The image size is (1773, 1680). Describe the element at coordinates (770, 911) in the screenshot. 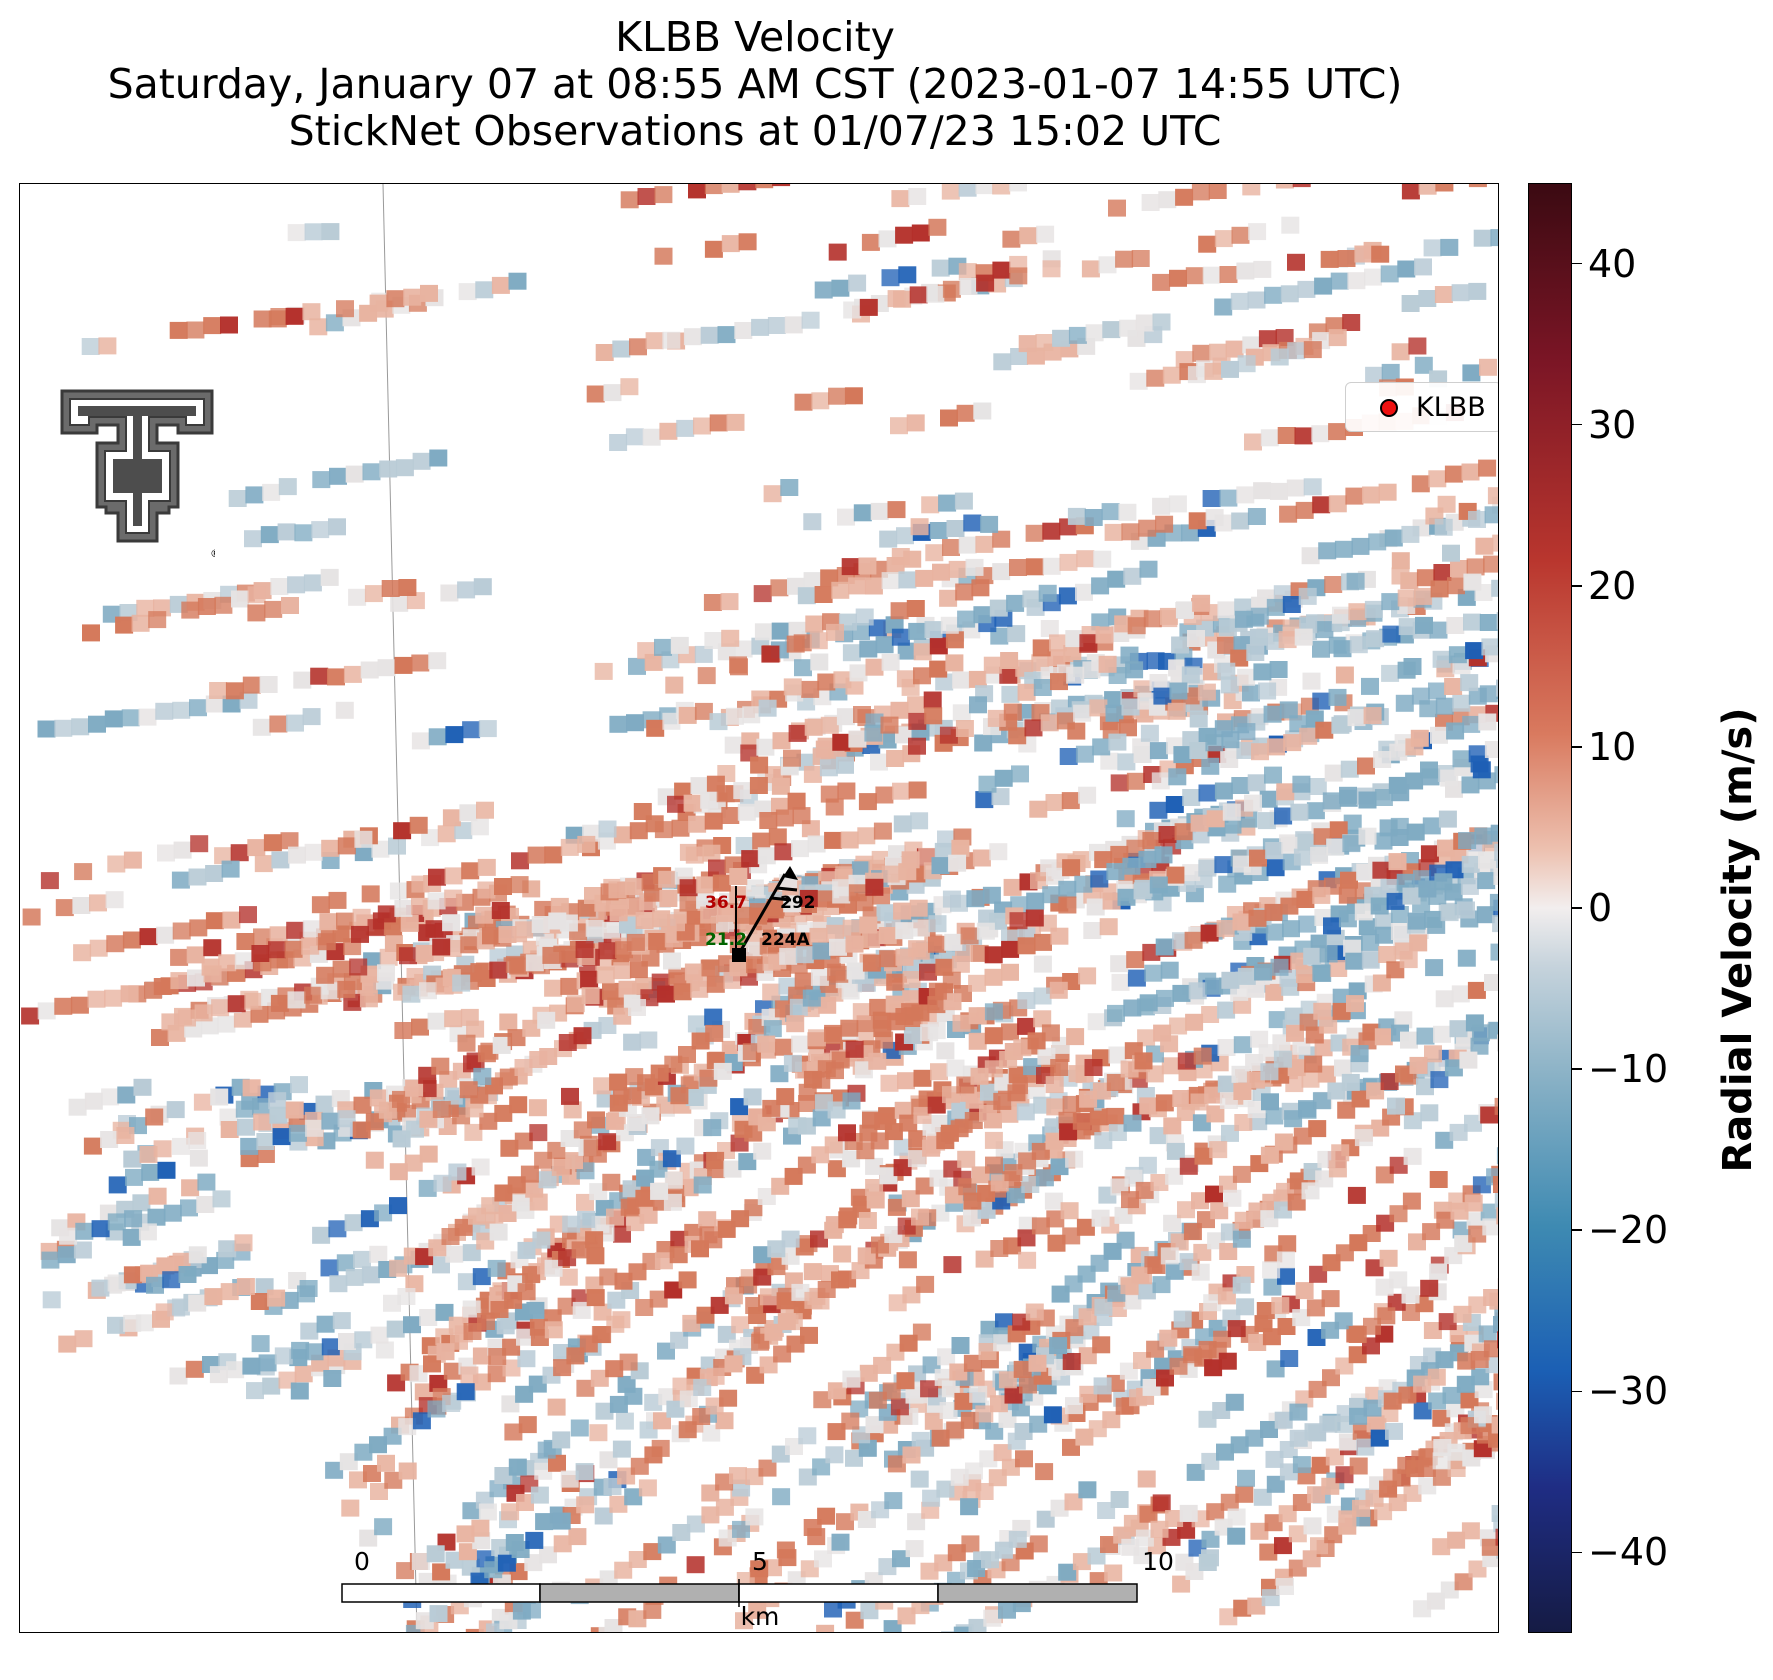

I see `station-plot-224a` at that location.